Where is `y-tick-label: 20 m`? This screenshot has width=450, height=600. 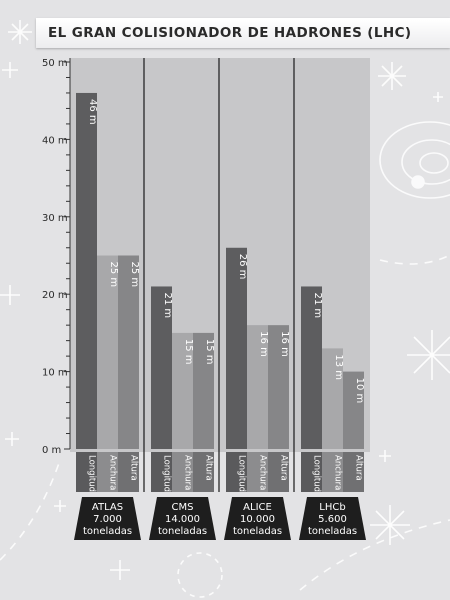
y-tick-label: 20 m is located at coordinates (55, 295).